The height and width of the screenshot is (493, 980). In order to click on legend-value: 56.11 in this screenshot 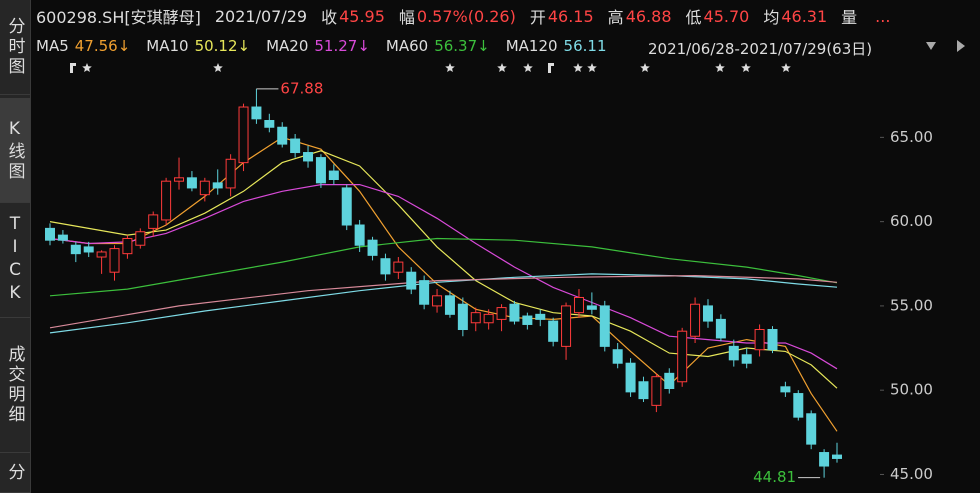, I will do `click(585, 46)`.